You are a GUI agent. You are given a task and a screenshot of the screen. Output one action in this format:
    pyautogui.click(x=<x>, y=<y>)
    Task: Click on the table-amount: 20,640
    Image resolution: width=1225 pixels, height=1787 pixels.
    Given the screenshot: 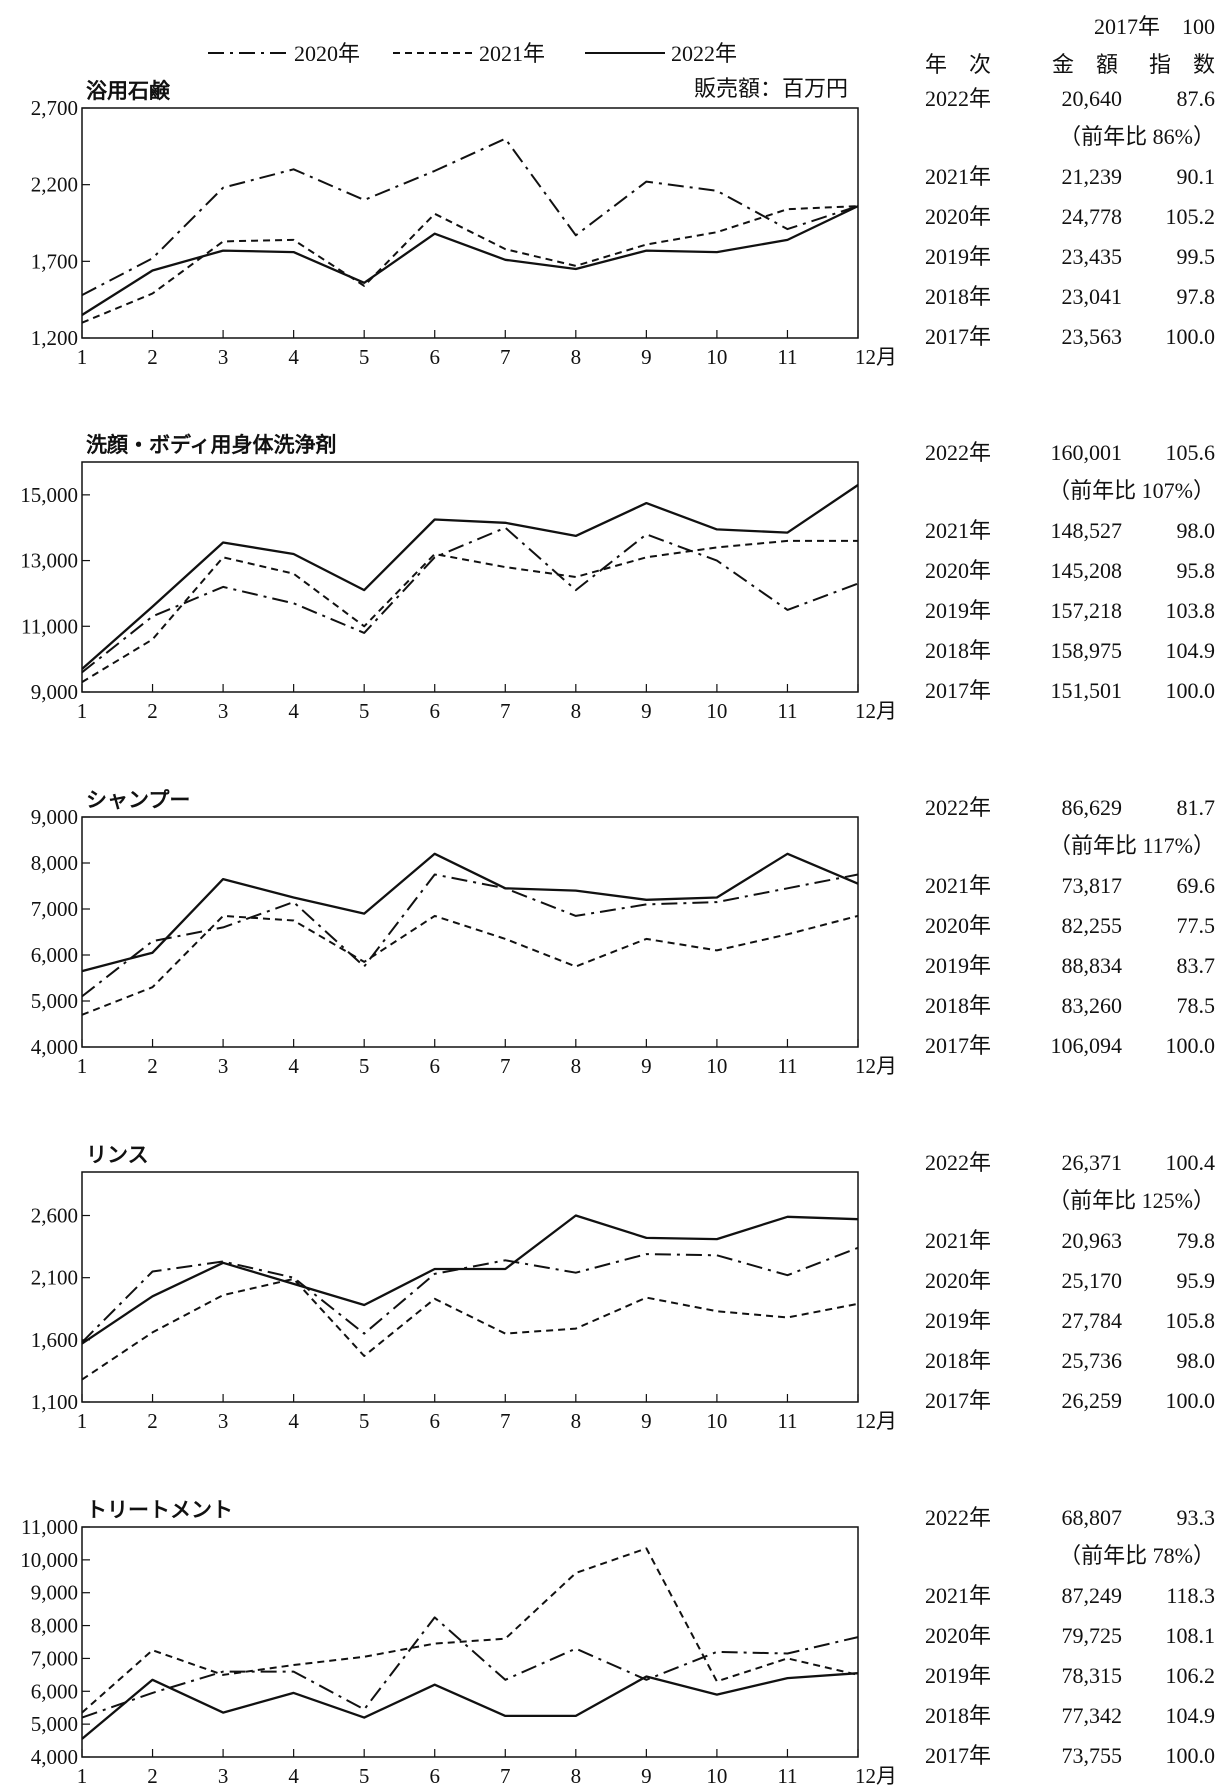 What is the action you would take?
    pyautogui.click(x=1092, y=98)
    